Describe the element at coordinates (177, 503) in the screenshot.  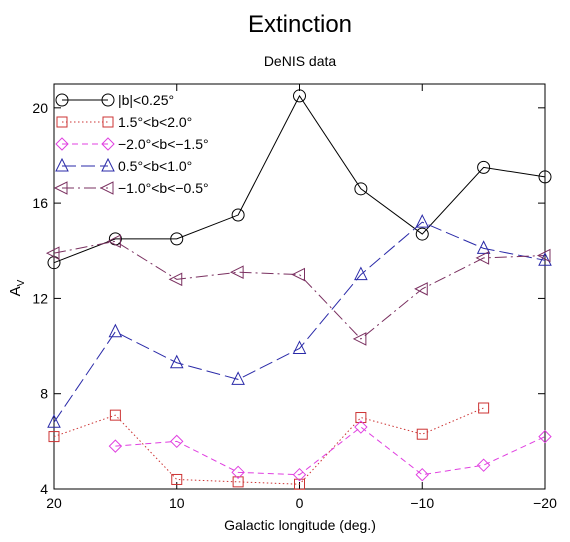
I see `x-tick-label: 10` at that location.